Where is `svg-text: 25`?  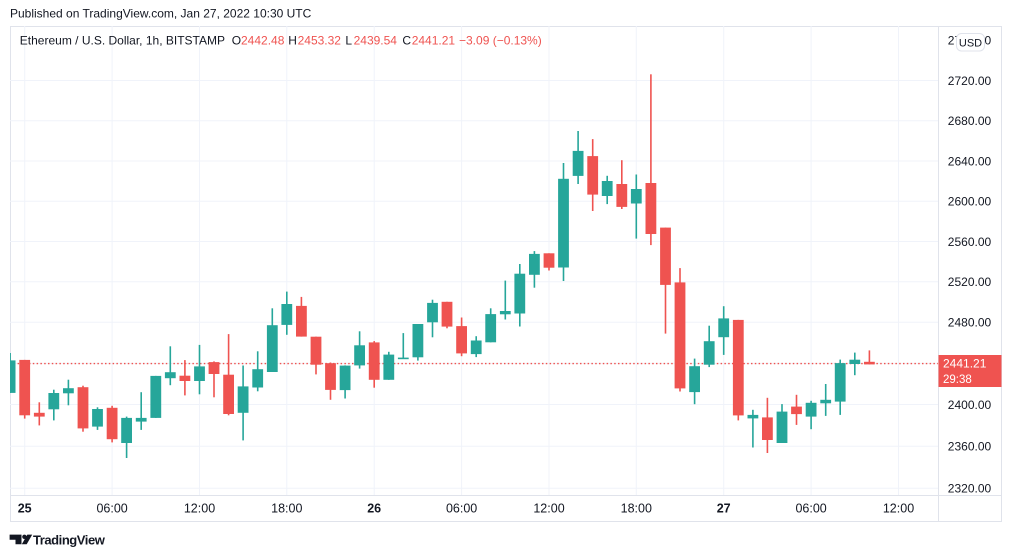 svg-text: 25 is located at coordinates (25, 509).